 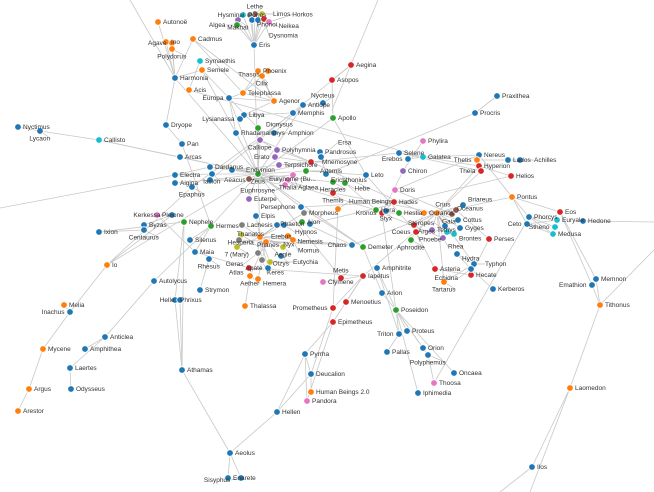 I want to click on node-nycteus-dot, so click(x=323, y=103).